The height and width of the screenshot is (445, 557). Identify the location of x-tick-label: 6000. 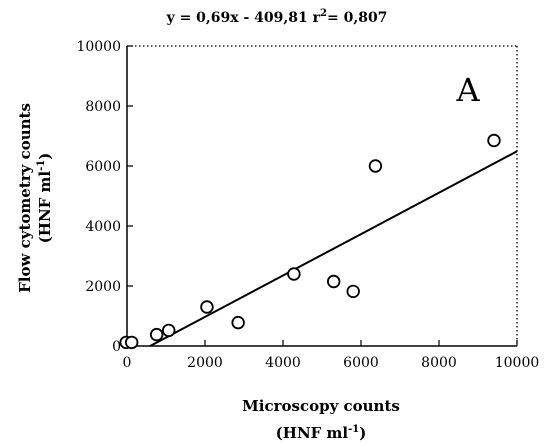
(361, 363).